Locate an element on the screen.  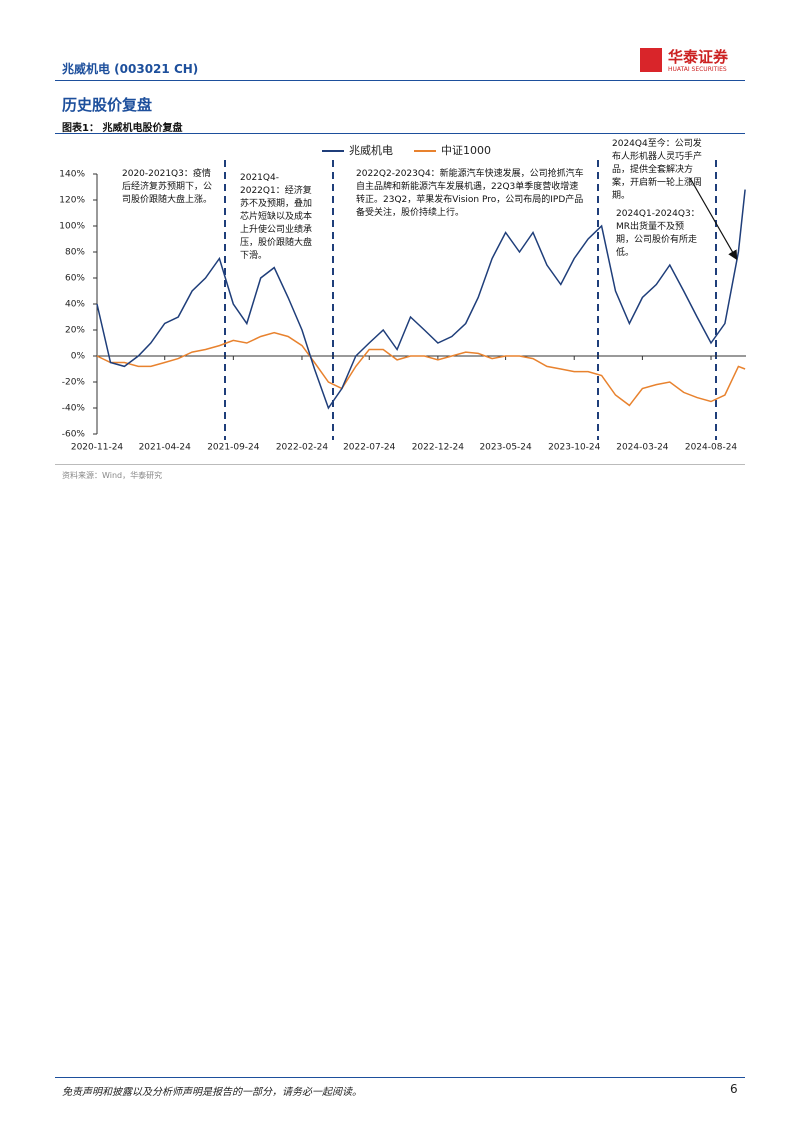
legend-label: 中证1000 is located at coordinates (466, 150).